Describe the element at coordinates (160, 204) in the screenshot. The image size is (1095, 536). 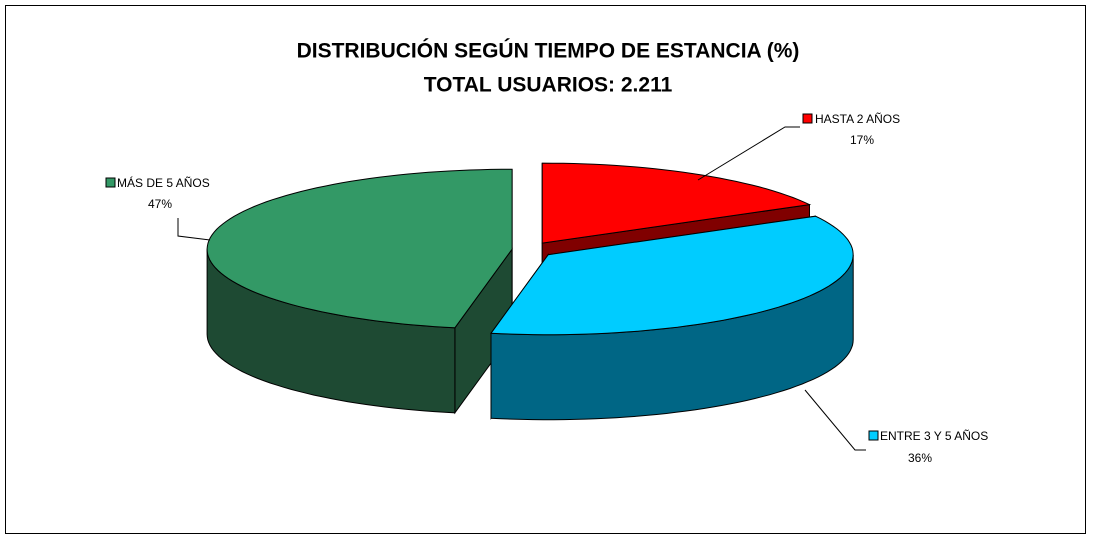
I see `value-label: 47%` at that location.